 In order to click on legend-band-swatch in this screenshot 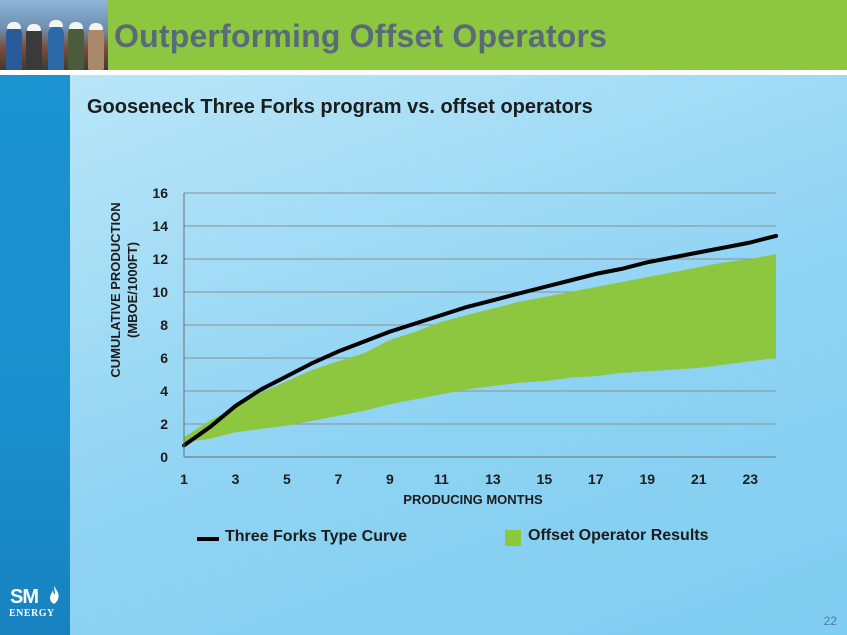, I will do `click(513, 538)`.